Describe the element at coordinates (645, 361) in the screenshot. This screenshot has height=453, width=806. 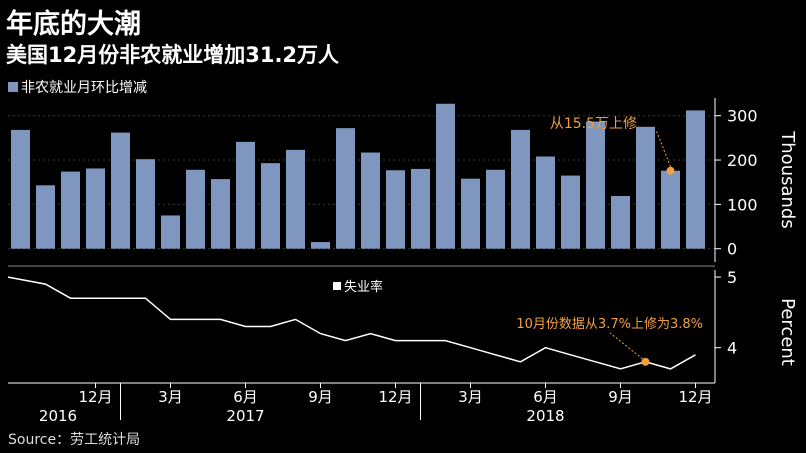
I see `line-annotation-marker` at that location.